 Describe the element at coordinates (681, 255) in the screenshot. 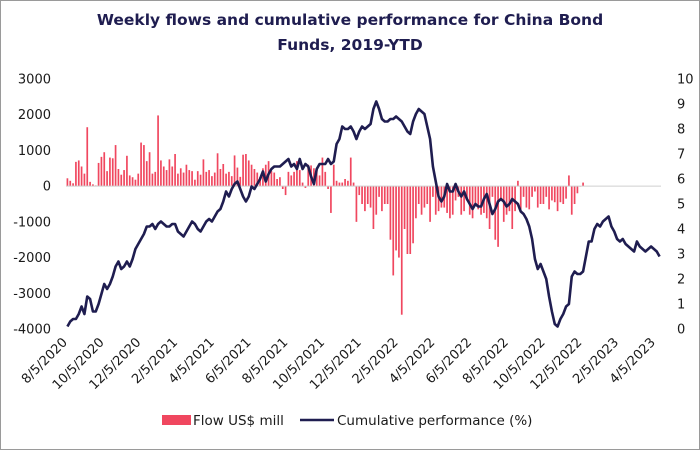

I see `right-axis-tick-label: 3` at that location.